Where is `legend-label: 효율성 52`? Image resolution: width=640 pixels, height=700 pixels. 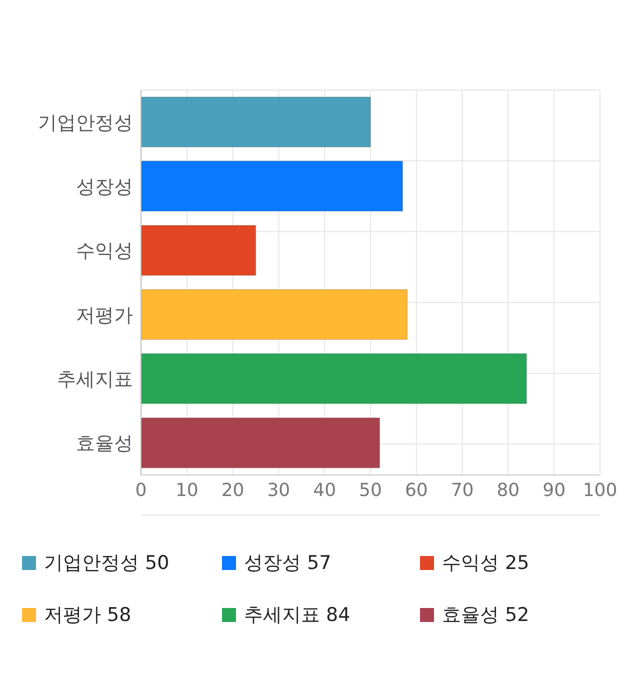 legend-label: 효율성 52 is located at coordinates (486, 615).